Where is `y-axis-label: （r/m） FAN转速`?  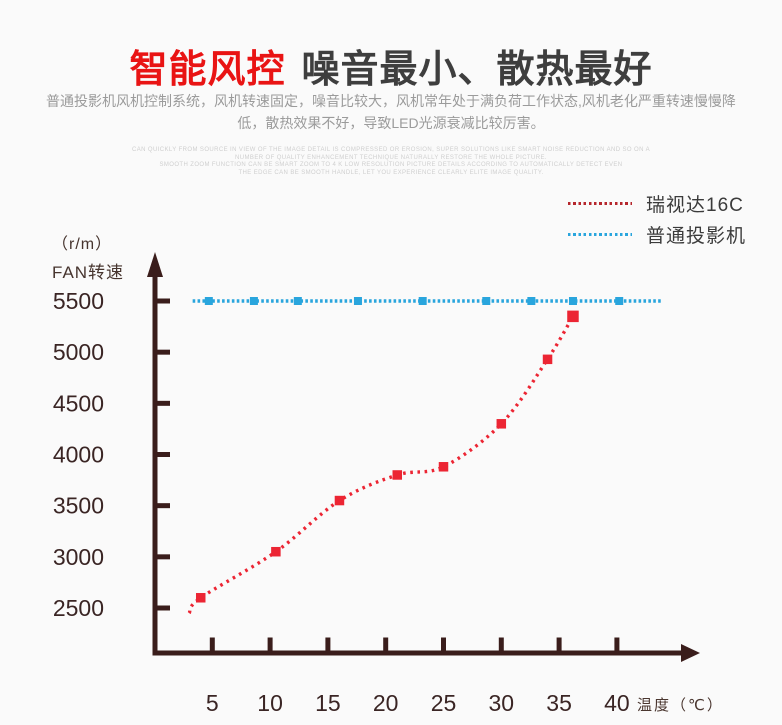 y-axis-label: （r/m） FAN转速 is located at coordinates (88, 256).